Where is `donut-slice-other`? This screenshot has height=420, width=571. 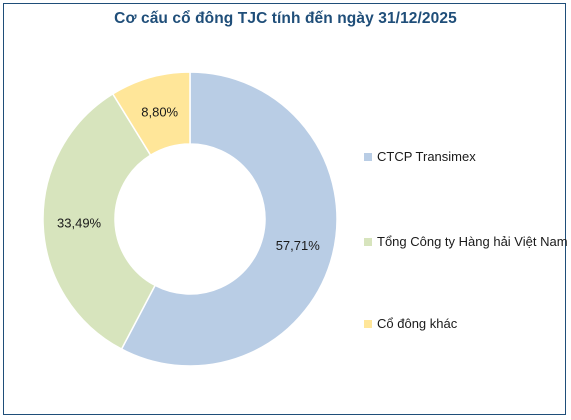 donut-slice-other is located at coordinates (151, 114).